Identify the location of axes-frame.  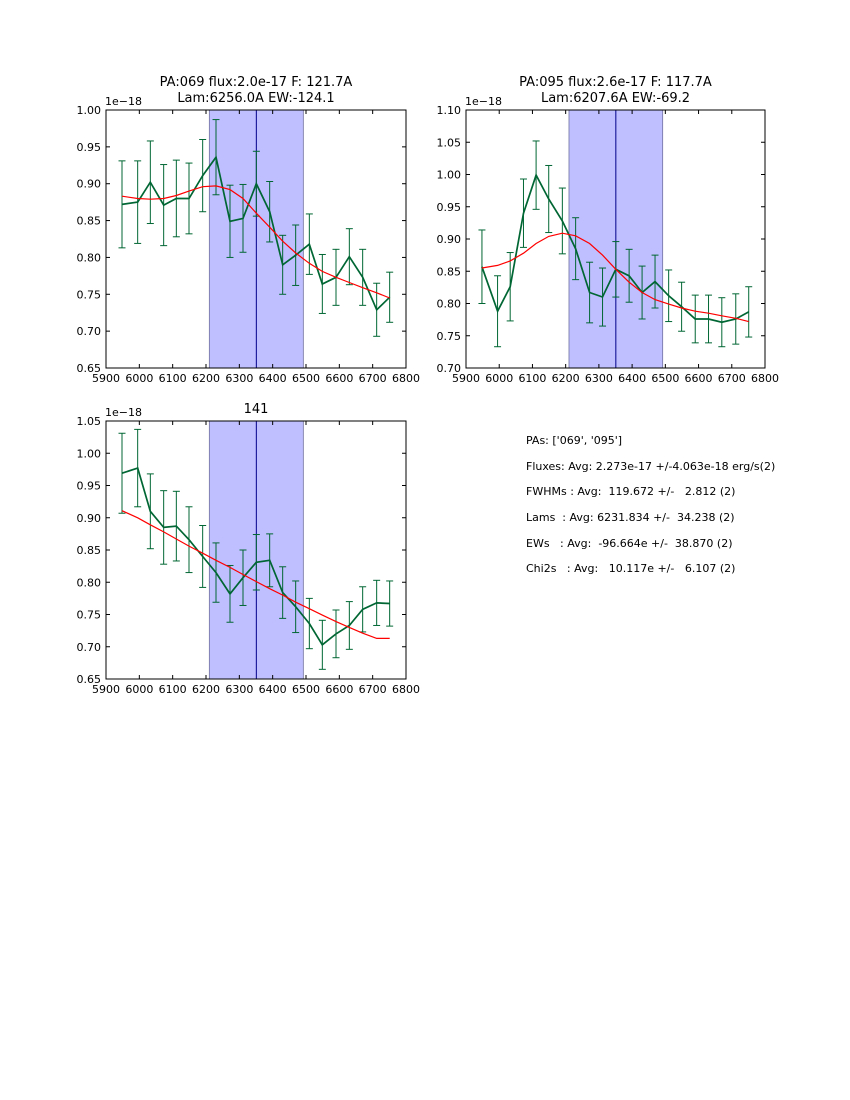
(256, 239).